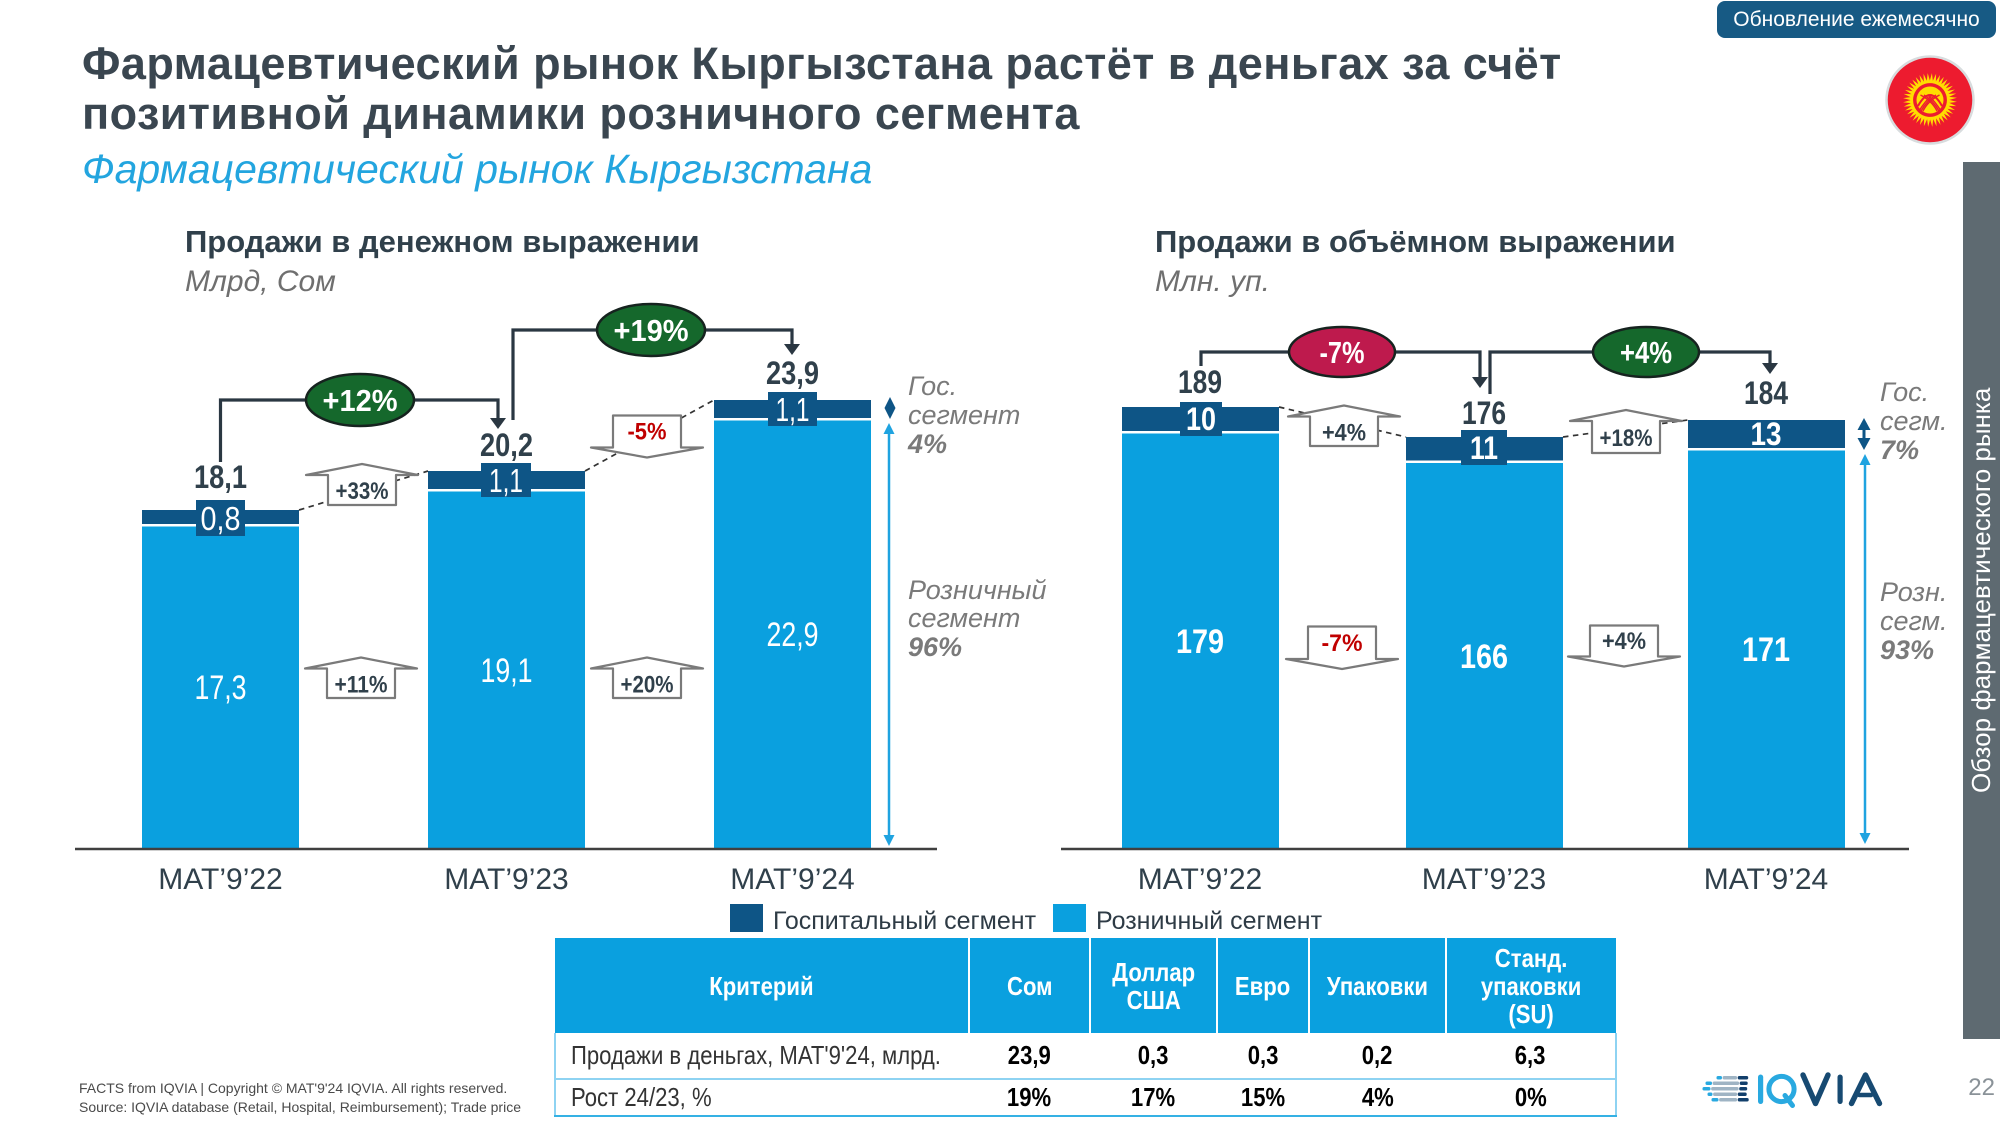  I want to click on svg-text: +20%, so click(647, 684).